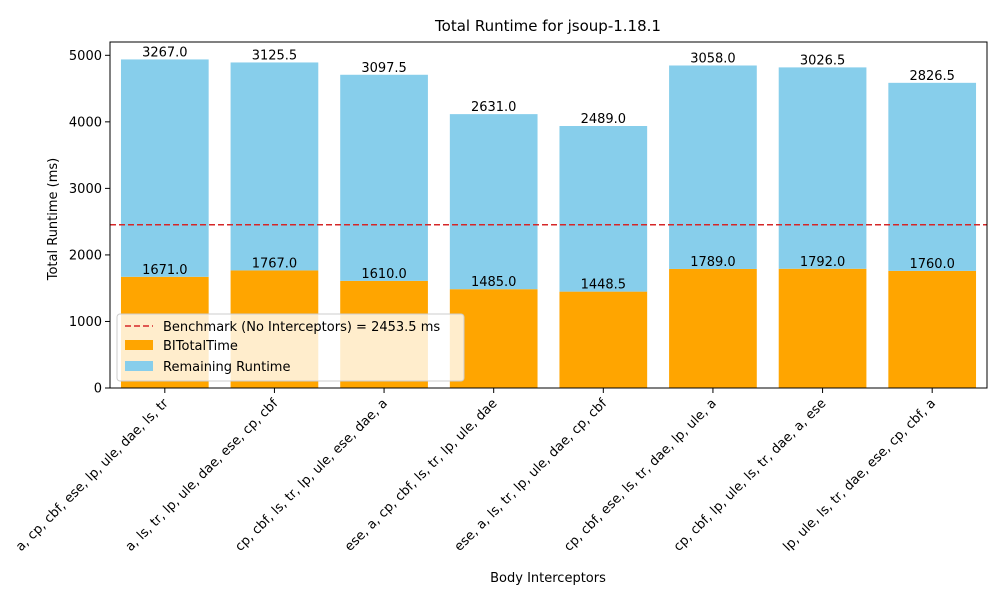 Image resolution: width=1000 pixels, height=600 pixels. I want to click on data-label-remaining-runtime: 3026.5, so click(823, 60).